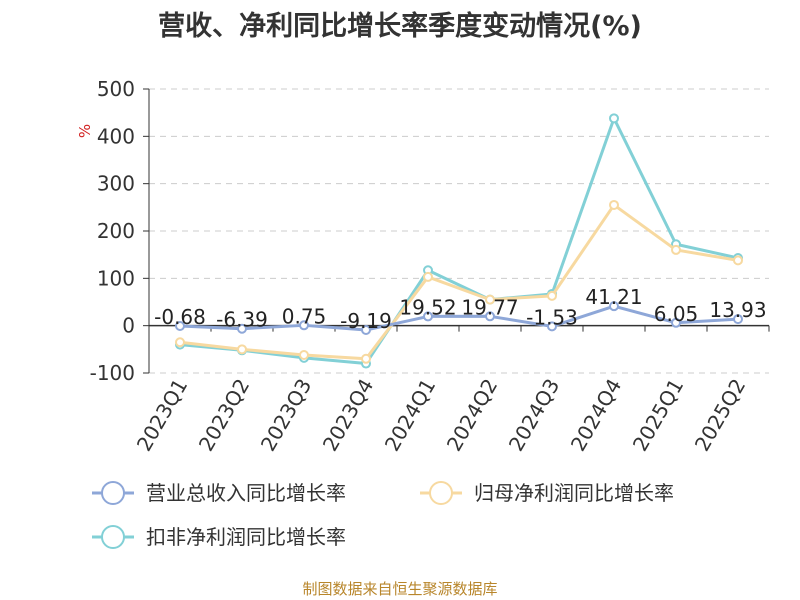  What do you see at coordinates (534, 415) in the screenshot?
I see `x-tick-label: 2024Q3` at bounding box center [534, 415].